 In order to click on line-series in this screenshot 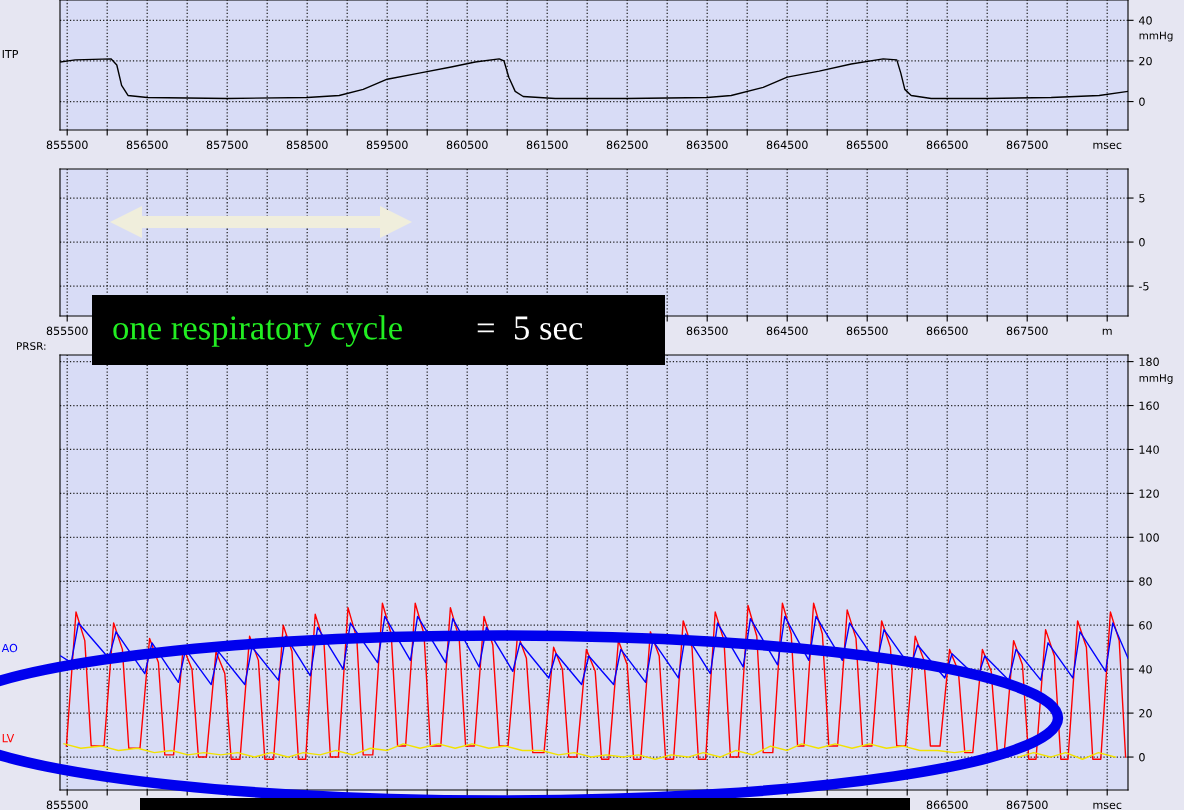, I will do `click(594, 650)`.